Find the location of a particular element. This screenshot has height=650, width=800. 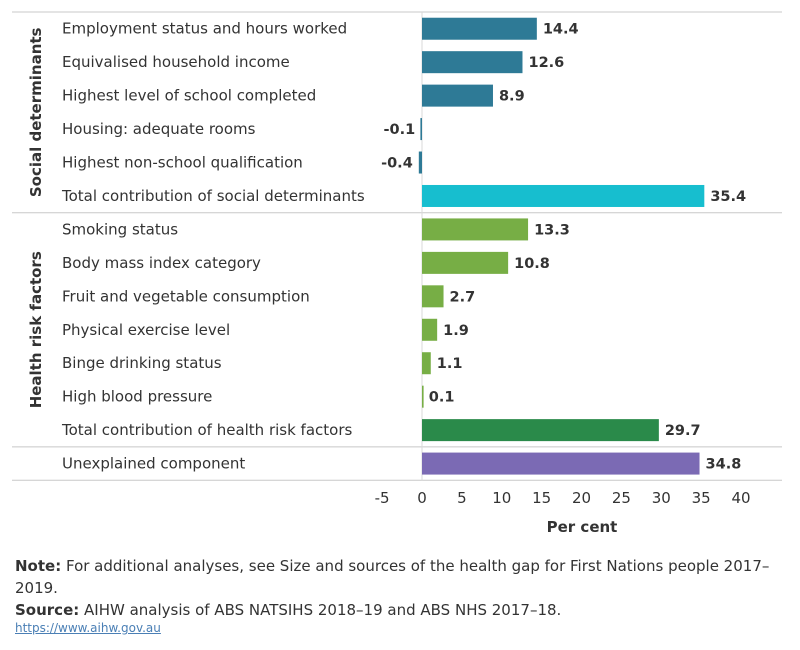

category-label: Equivalised household income is located at coordinates (176, 62).